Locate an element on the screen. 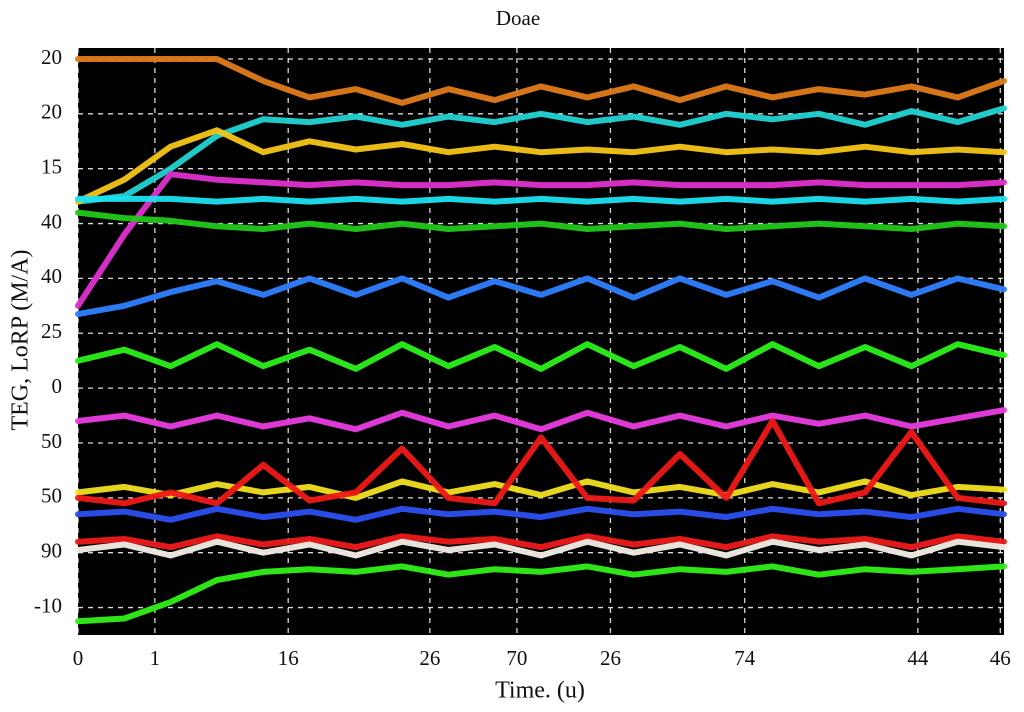  x-tick-label: 46 is located at coordinates (1000, 658).